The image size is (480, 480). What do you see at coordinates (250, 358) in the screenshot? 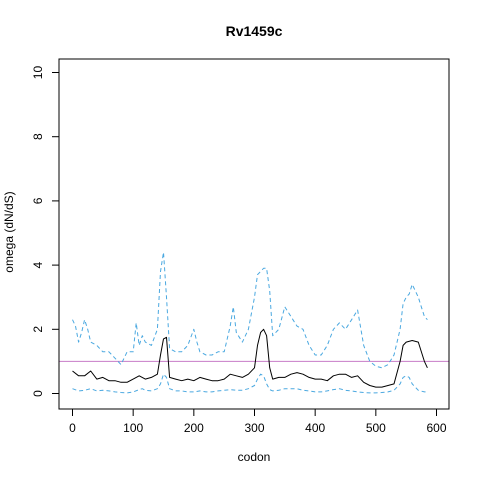
I see `series-line-estimate` at bounding box center [250, 358].